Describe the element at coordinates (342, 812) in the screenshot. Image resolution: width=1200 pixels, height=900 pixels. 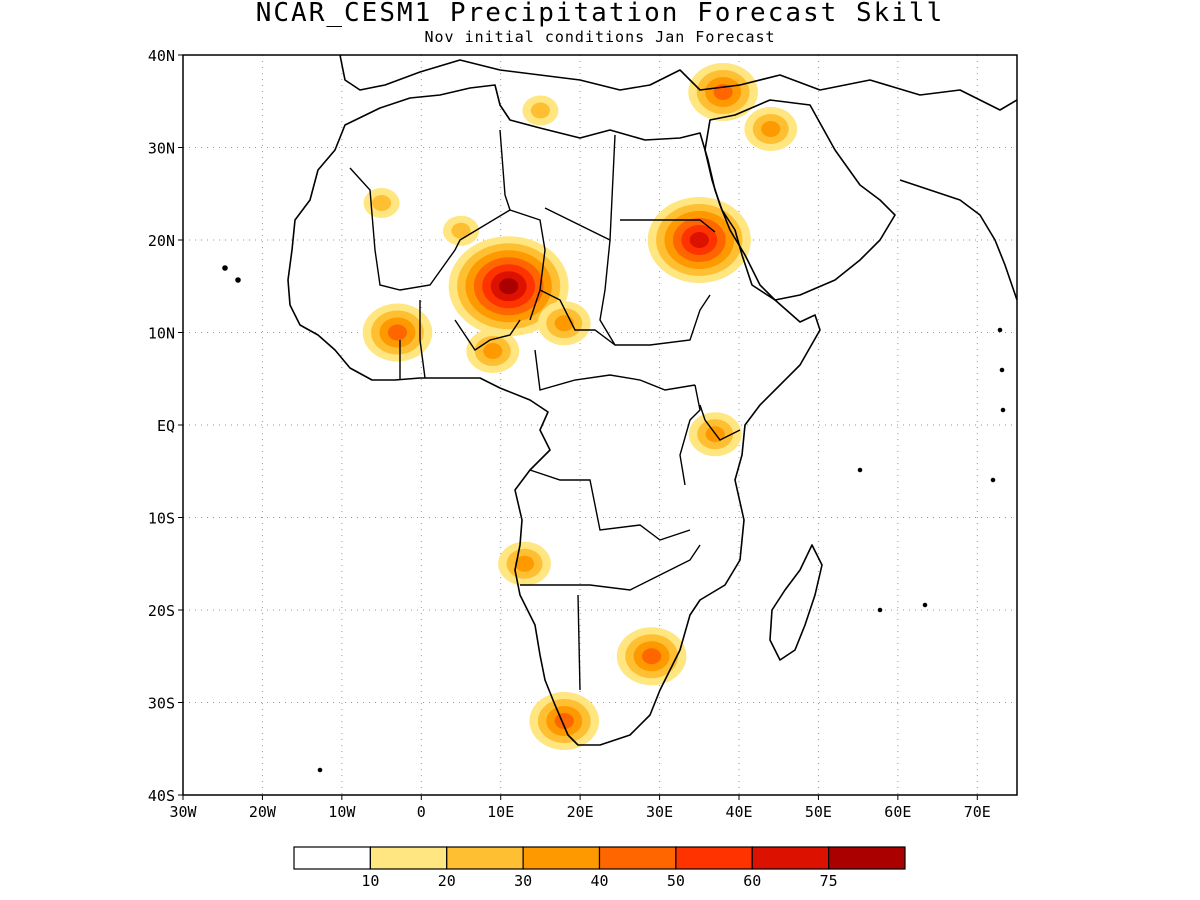
I see `lon-tick-label: 10W` at that location.